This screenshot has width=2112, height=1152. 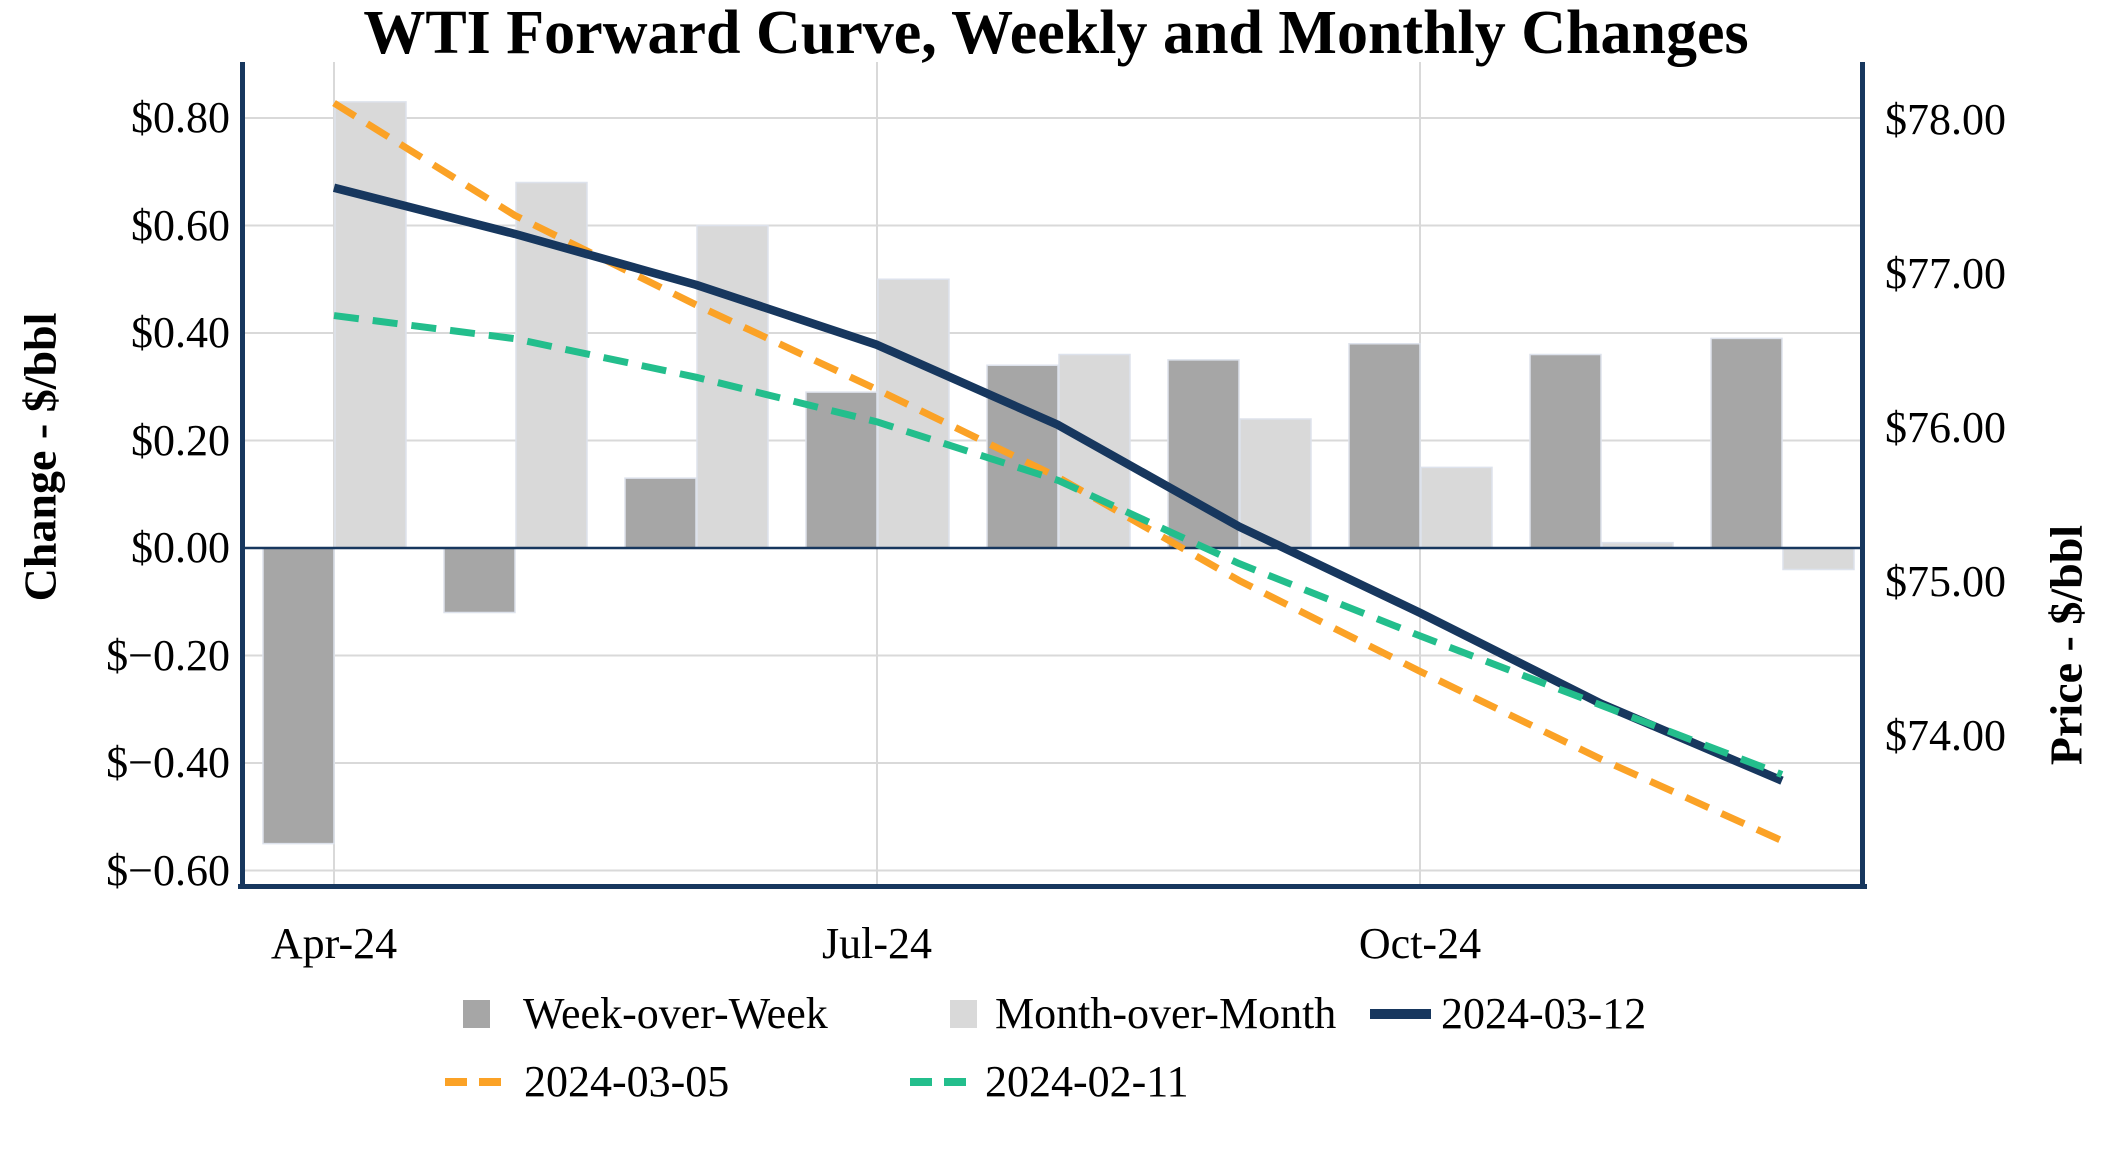 What do you see at coordinates (627, 1081) in the screenshot?
I see `legend-label: 2024-03-05` at bounding box center [627, 1081].